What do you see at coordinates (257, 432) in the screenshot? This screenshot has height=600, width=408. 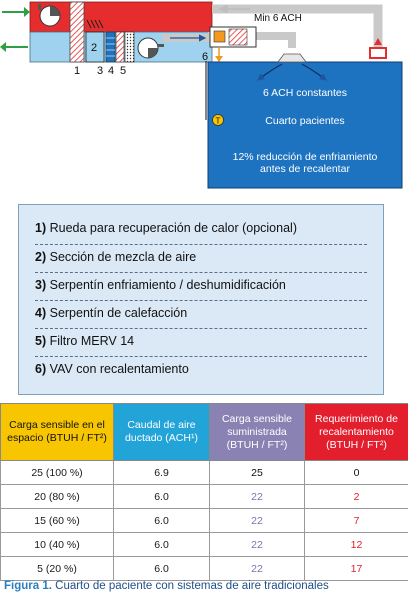 I see `header-supplied-load: Carga sensible suministrada (BTUH / FT²)` at bounding box center [257, 432].